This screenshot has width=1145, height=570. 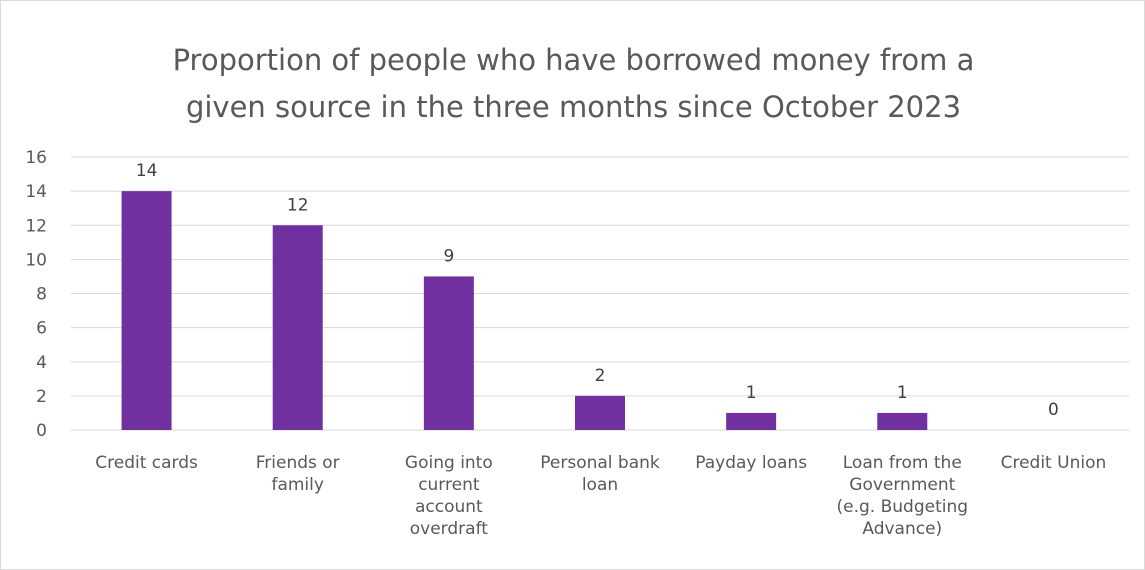 I want to click on category-label: Government, so click(x=902, y=485).